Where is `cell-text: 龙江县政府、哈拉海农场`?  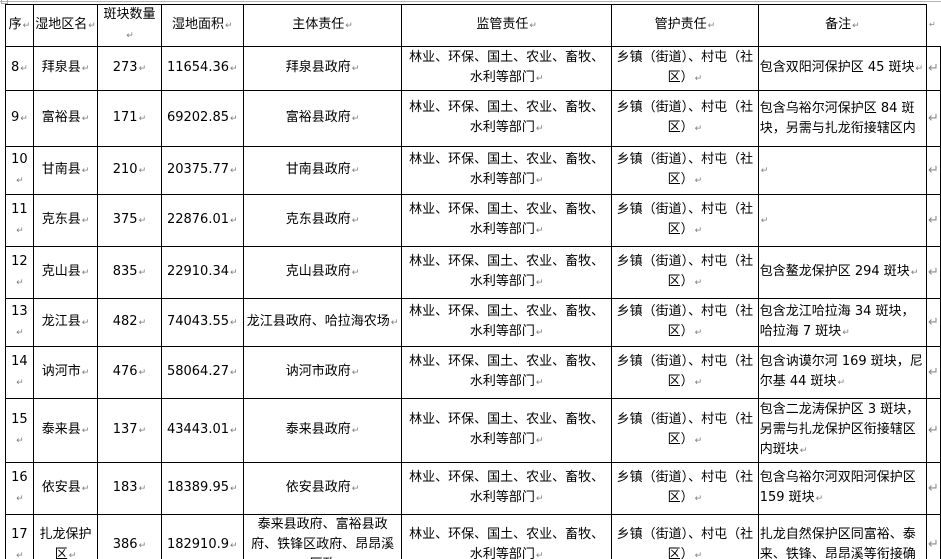
cell-text: 龙江县政府、哈拉海农场 is located at coordinates (318, 321).